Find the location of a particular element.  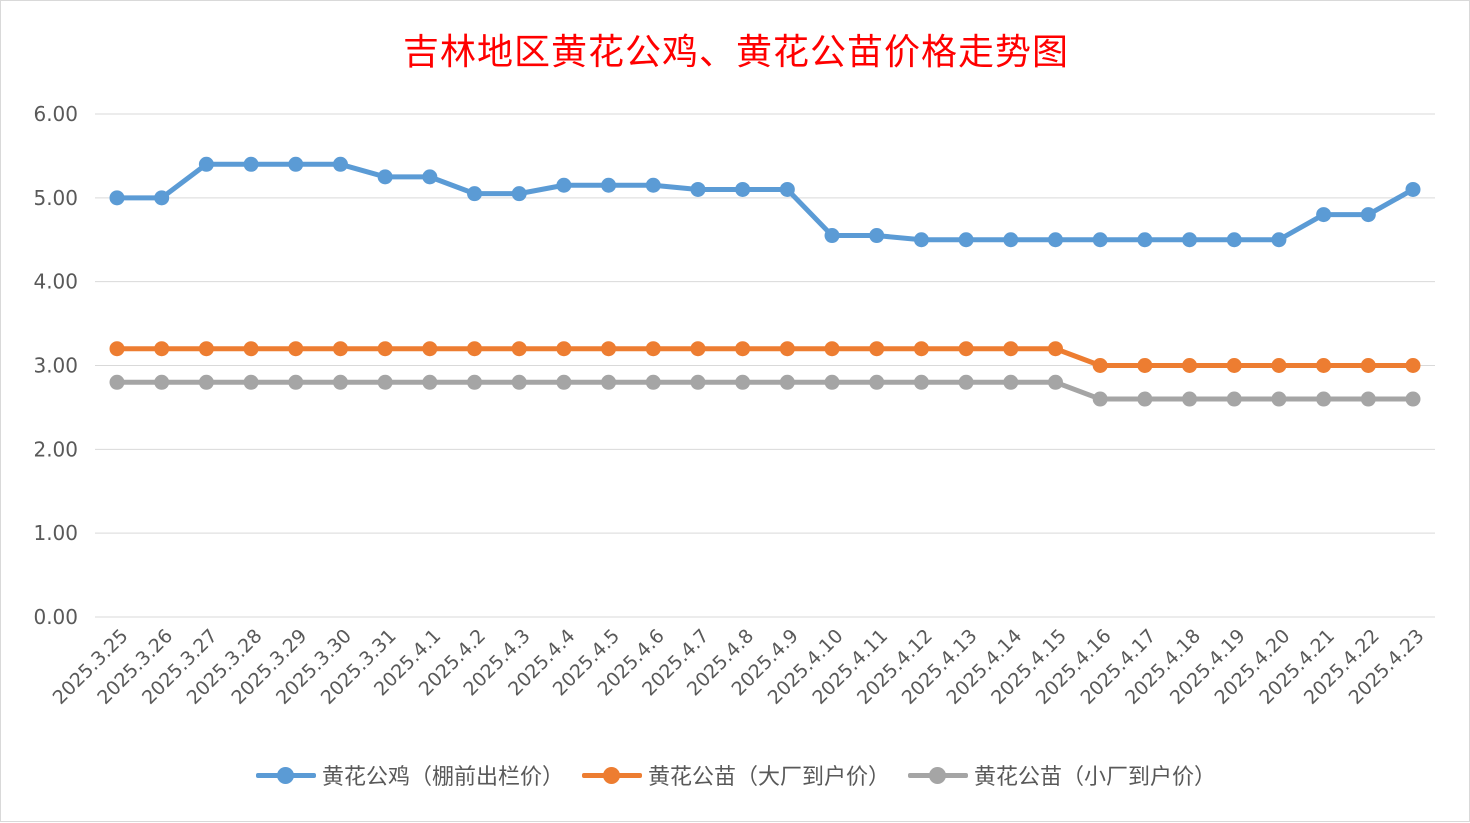

y-tick-label: 6.00 is located at coordinates (55, 114).